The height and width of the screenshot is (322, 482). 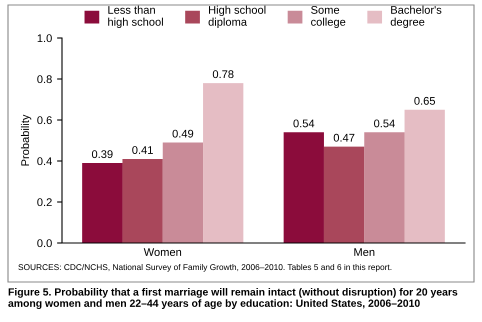 I want to click on data-label: 0.39, so click(x=102, y=154).